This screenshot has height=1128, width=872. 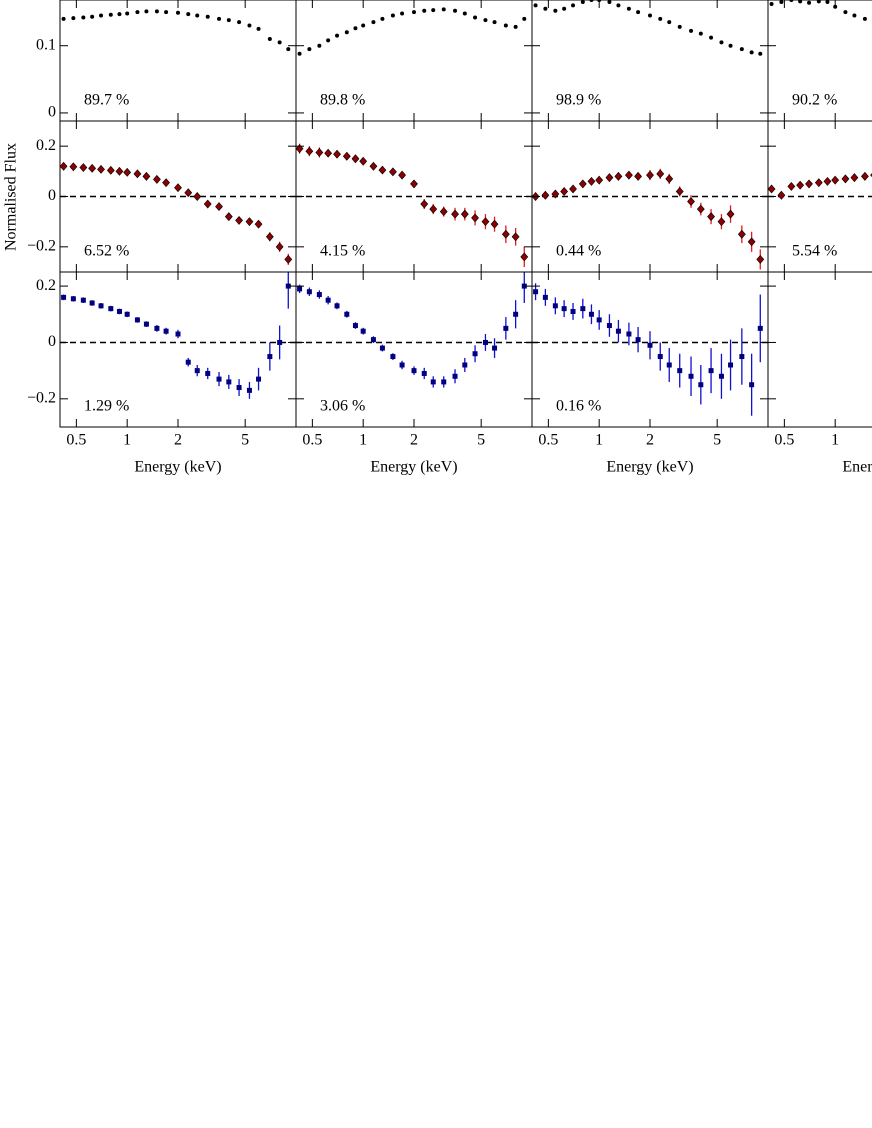 What do you see at coordinates (342, 406) in the screenshot?
I see `annotation: 3.06 %` at bounding box center [342, 406].